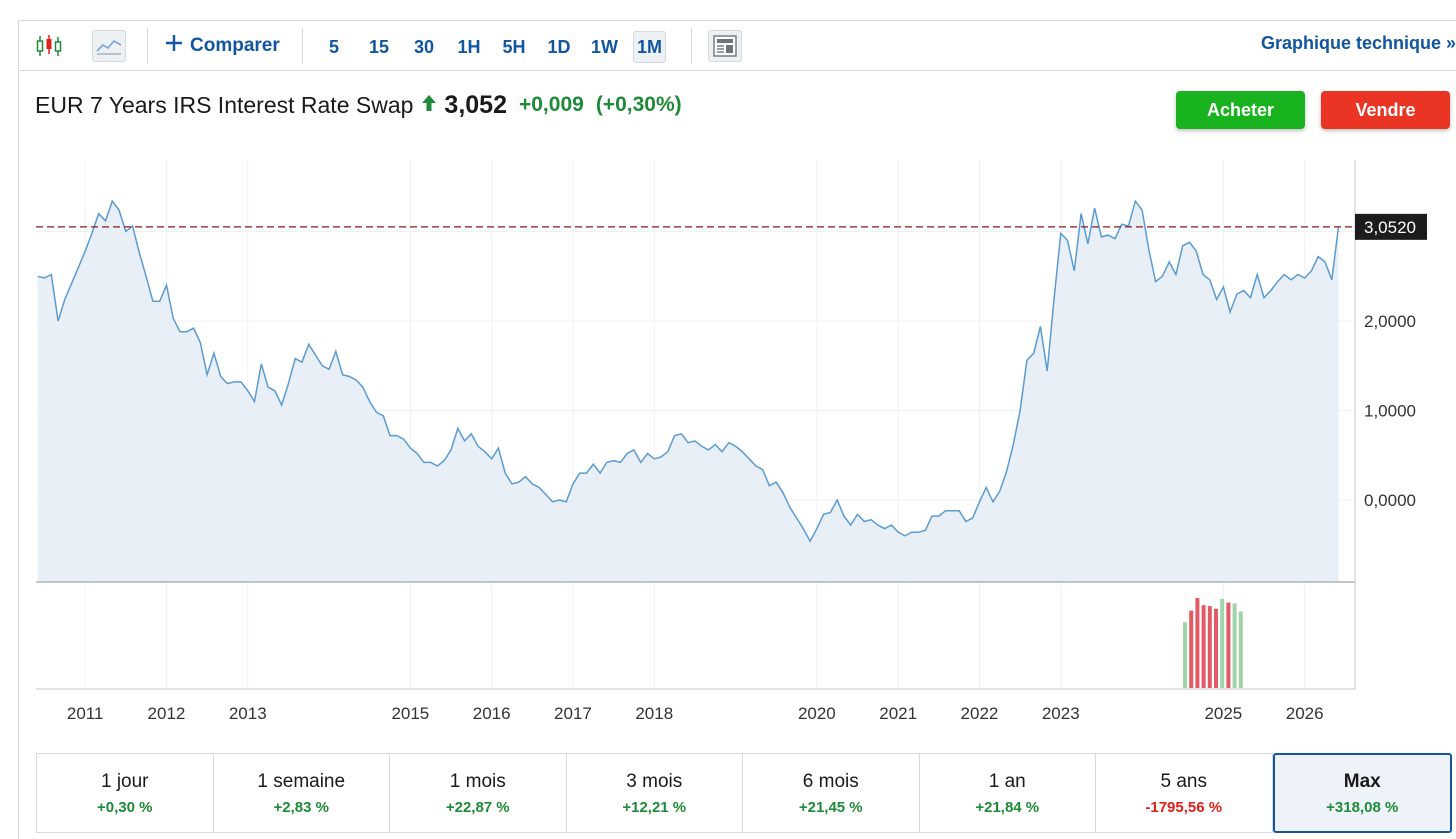 This screenshot has width=1456, height=839. What do you see at coordinates (478, 793) in the screenshot?
I see `period-1-mois: 1 mois +22,87 %` at bounding box center [478, 793].